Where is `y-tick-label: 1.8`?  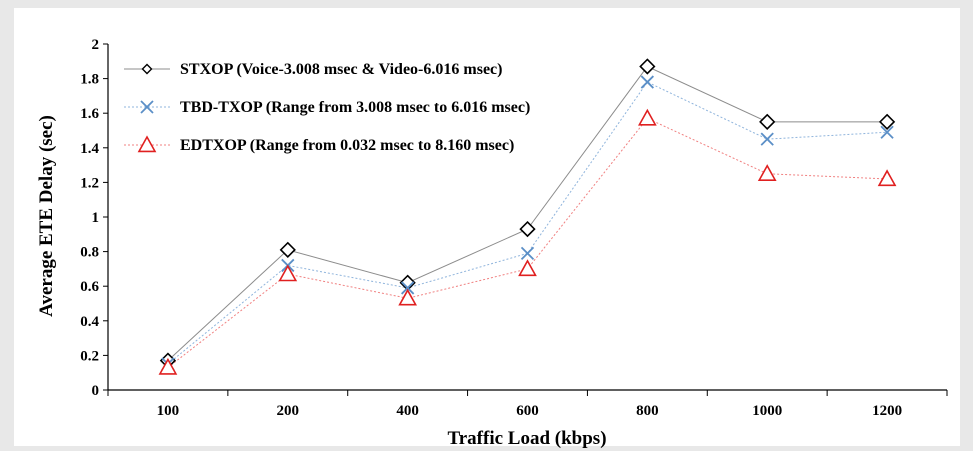
y-tick-label: 1.8 is located at coordinates (89, 80).